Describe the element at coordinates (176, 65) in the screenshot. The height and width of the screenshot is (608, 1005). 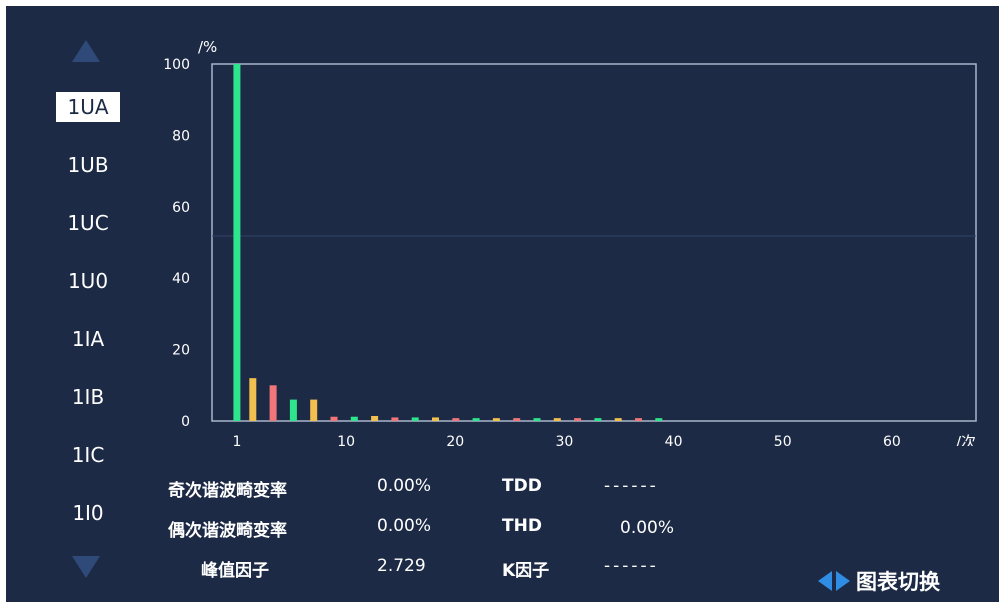
I see `y-tick-label: 100` at that location.